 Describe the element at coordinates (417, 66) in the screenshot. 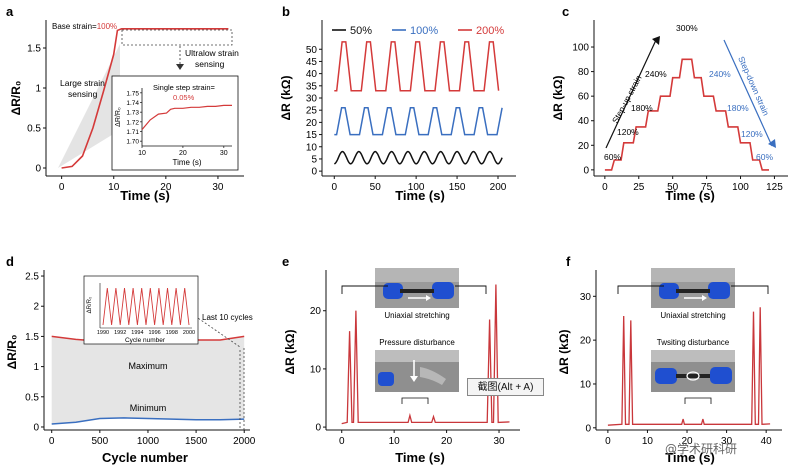

I see `series-200pct` at that location.